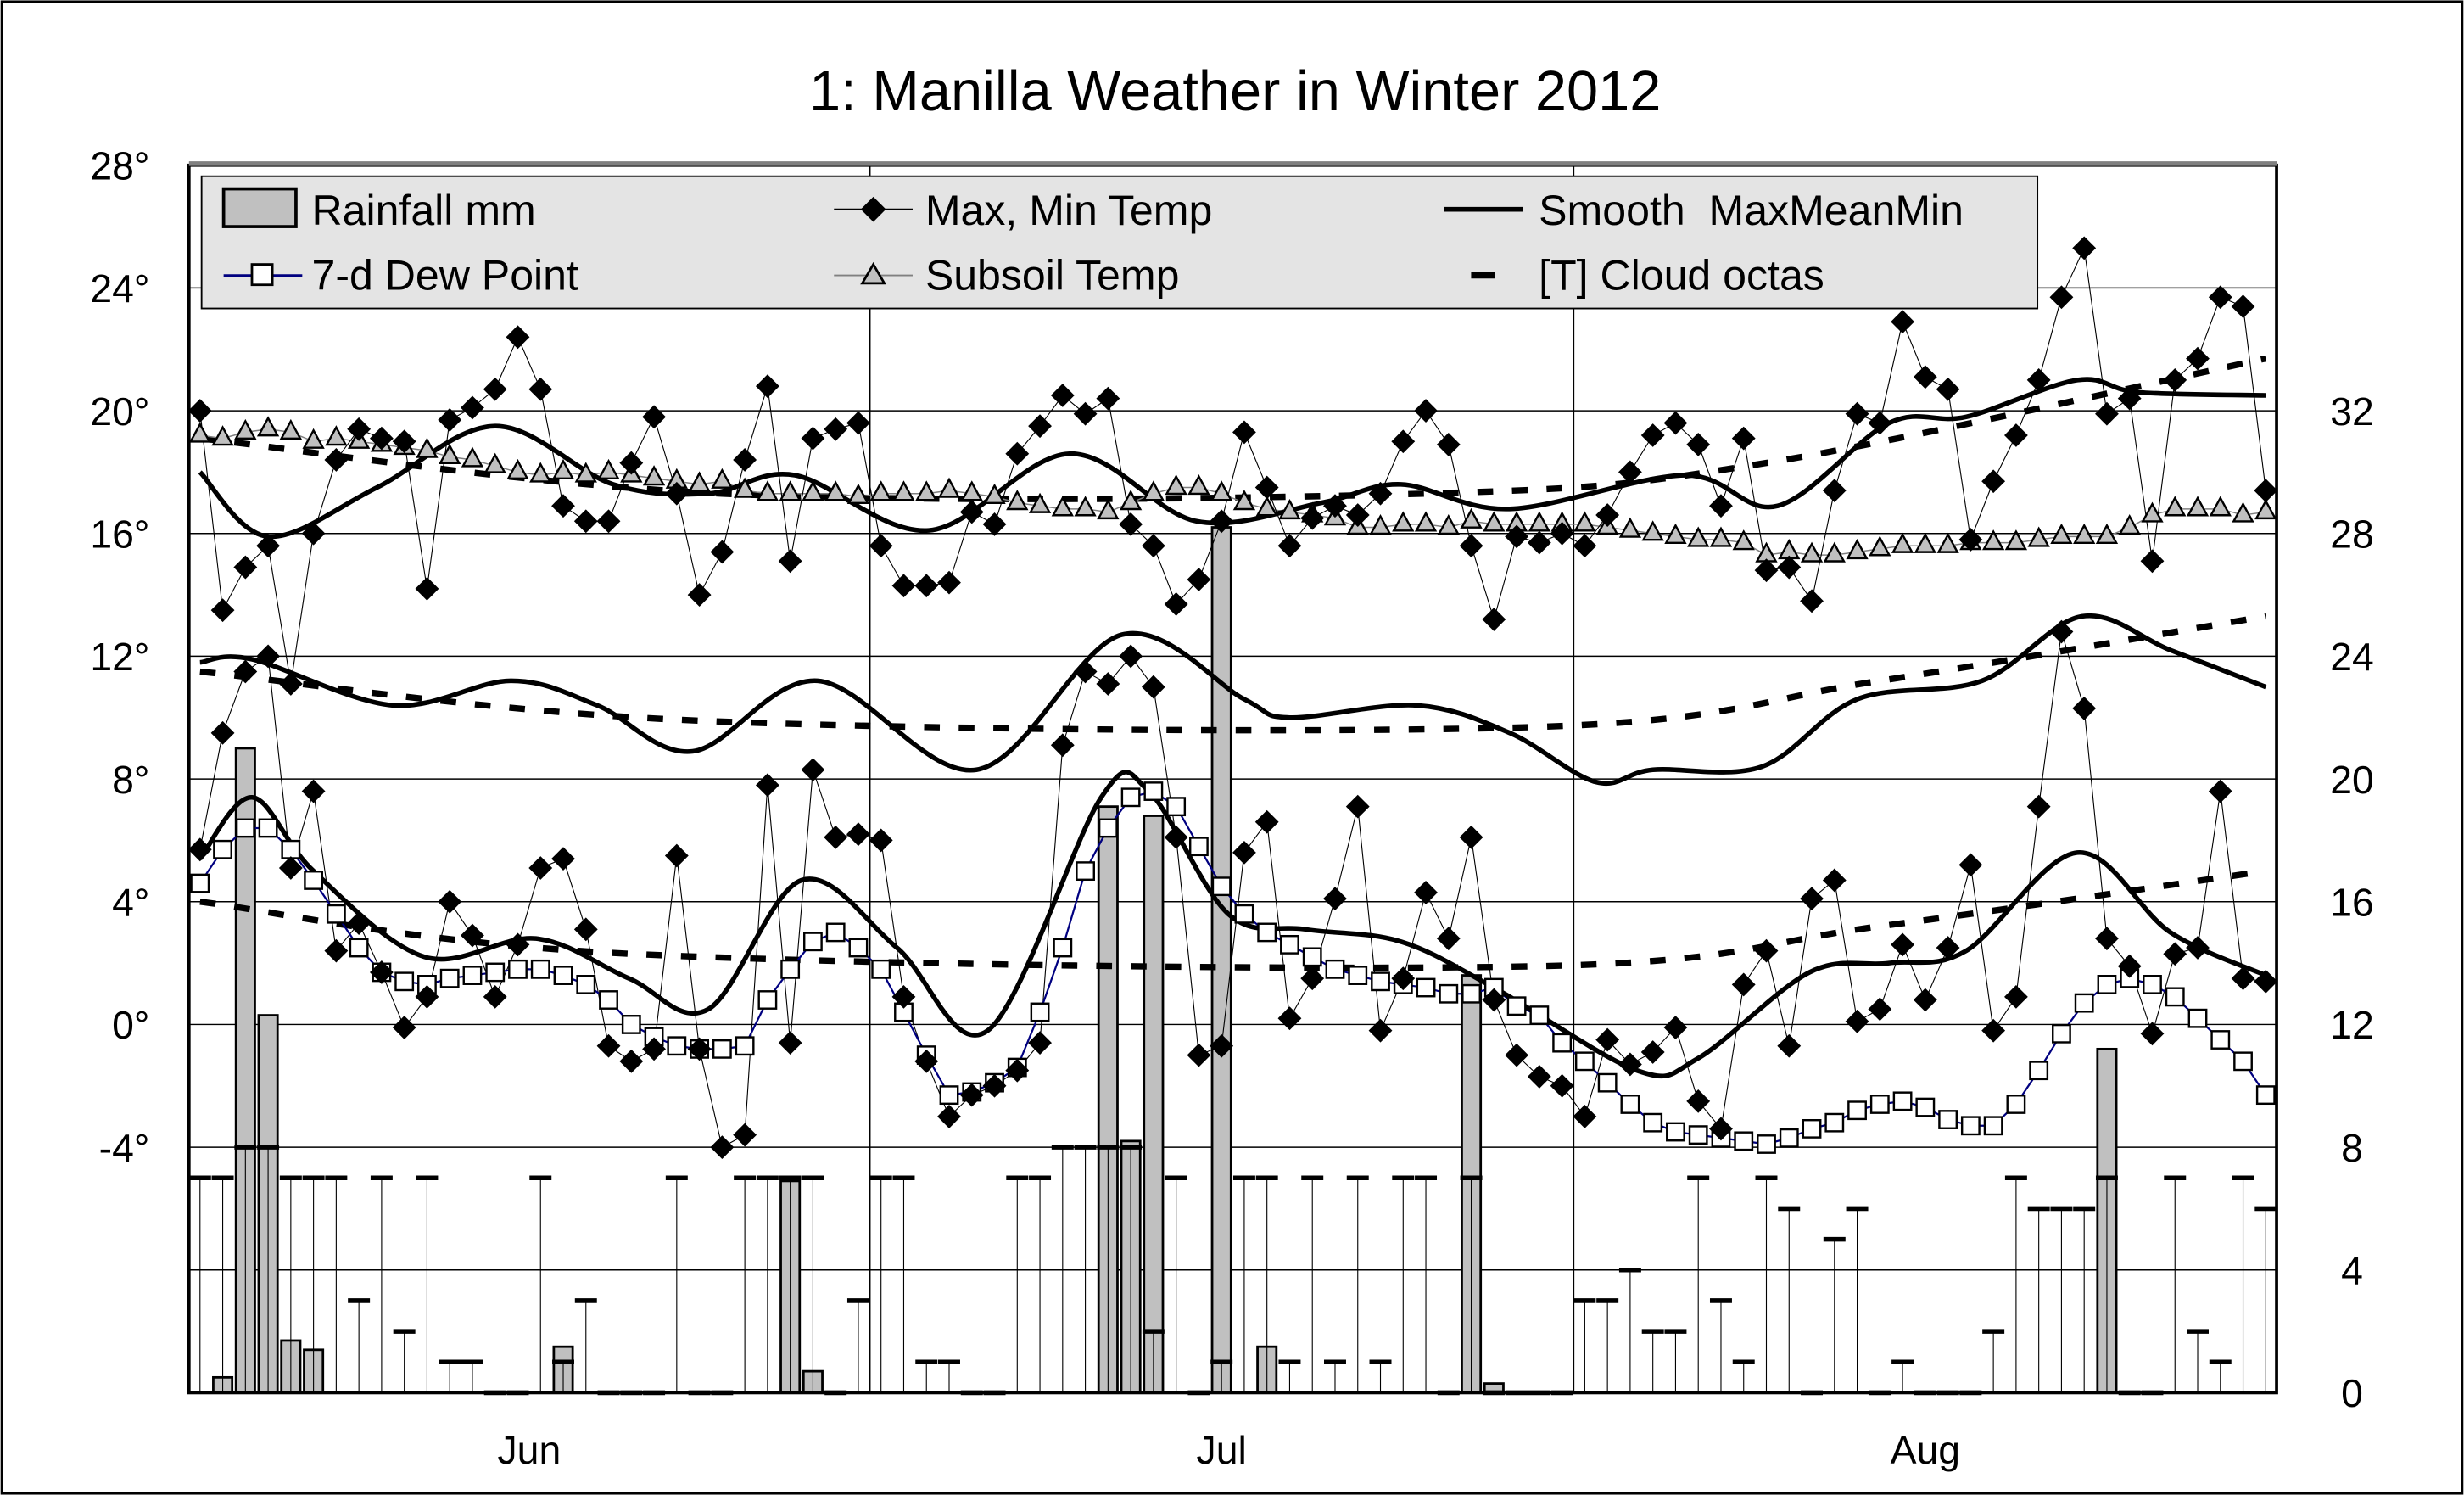 This screenshot has height=1495, width=2464. Describe the element at coordinates (1233, 700) in the screenshot. I see `smooth-mean-line` at that location.